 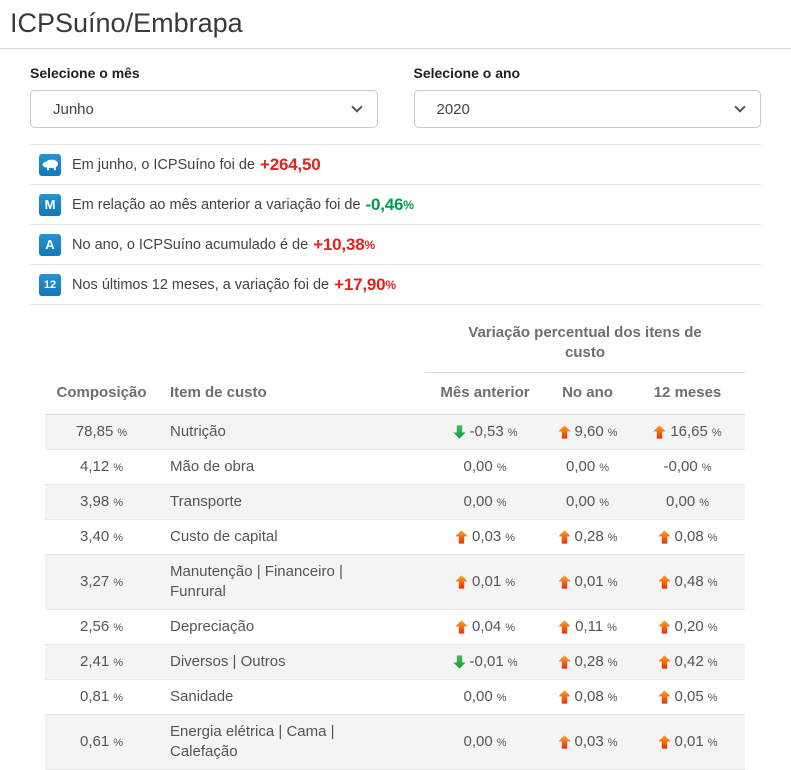 What do you see at coordinates (50, 284) in the screenshot?
I see `twelve-months-badge-icon: 12` at bounding box center [50, 284].